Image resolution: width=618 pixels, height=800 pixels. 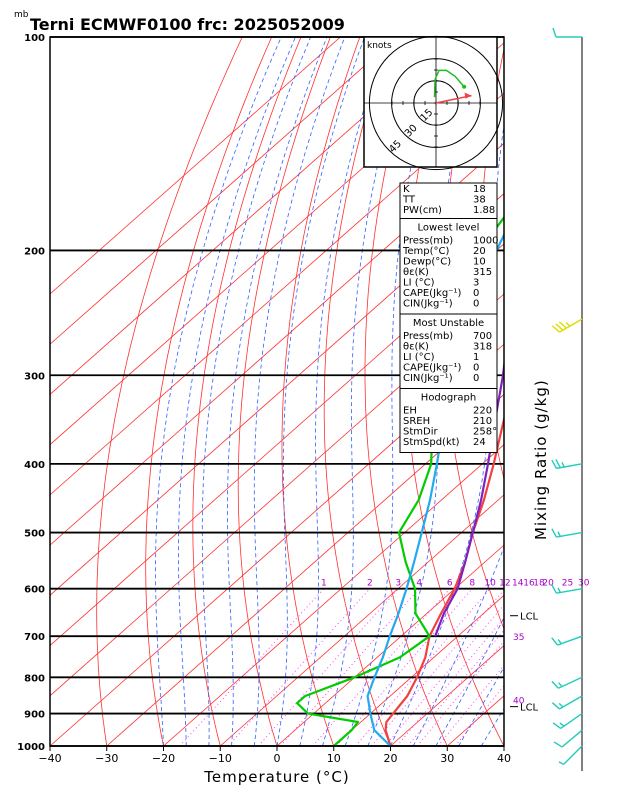 I want to click on index-value: 1, so click(x=476, y=357).